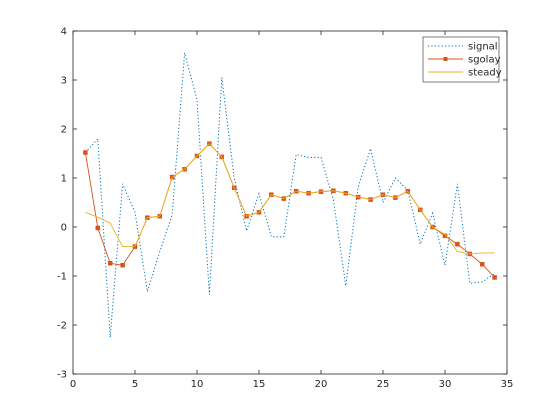 This screenshot has width=560, height=420. Describe the element at coordinates (62, 375) in the screenshot. I see `y-tick-label: -3` at that location.